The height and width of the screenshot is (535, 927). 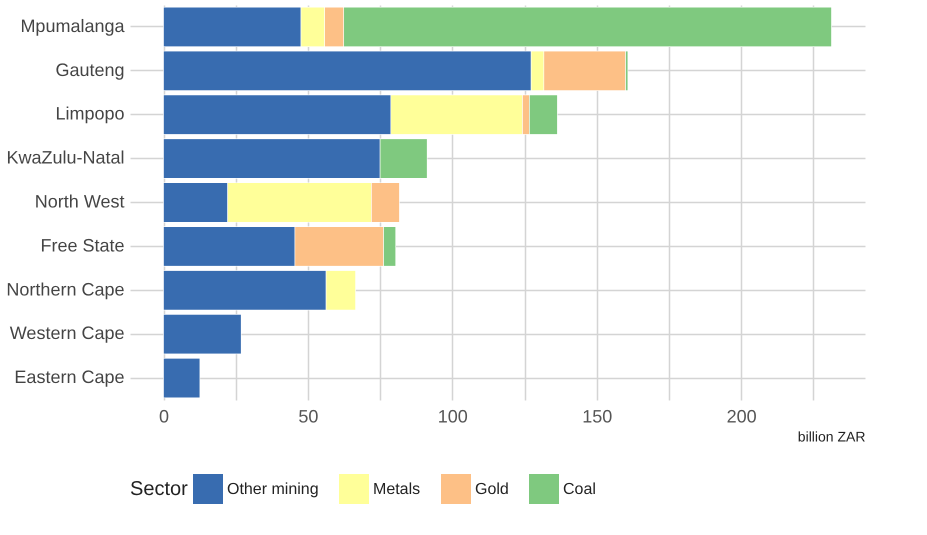 I want to click on y-tick-label: Mpumalanga, so click(x=73, y=26).